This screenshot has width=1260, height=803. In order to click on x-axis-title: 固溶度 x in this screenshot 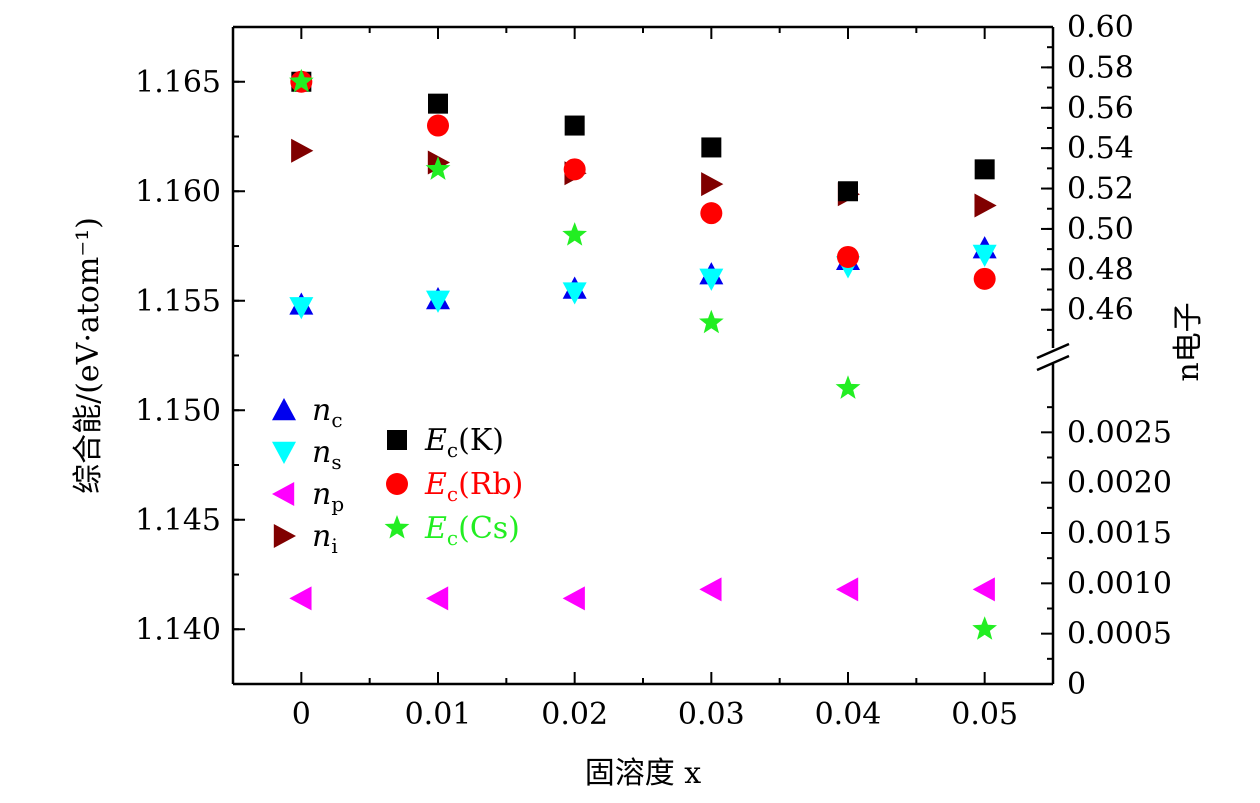, I will do `click(643, 773)`.